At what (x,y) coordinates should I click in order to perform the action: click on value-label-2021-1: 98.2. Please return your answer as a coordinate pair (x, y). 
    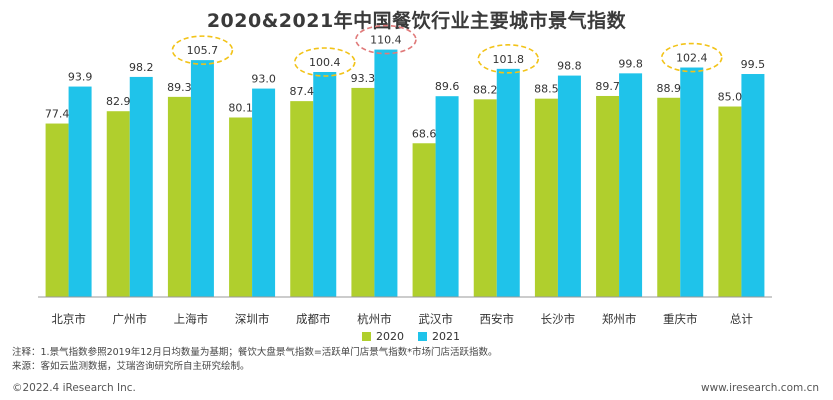
    Looking at the image, I should click on (141, 67).